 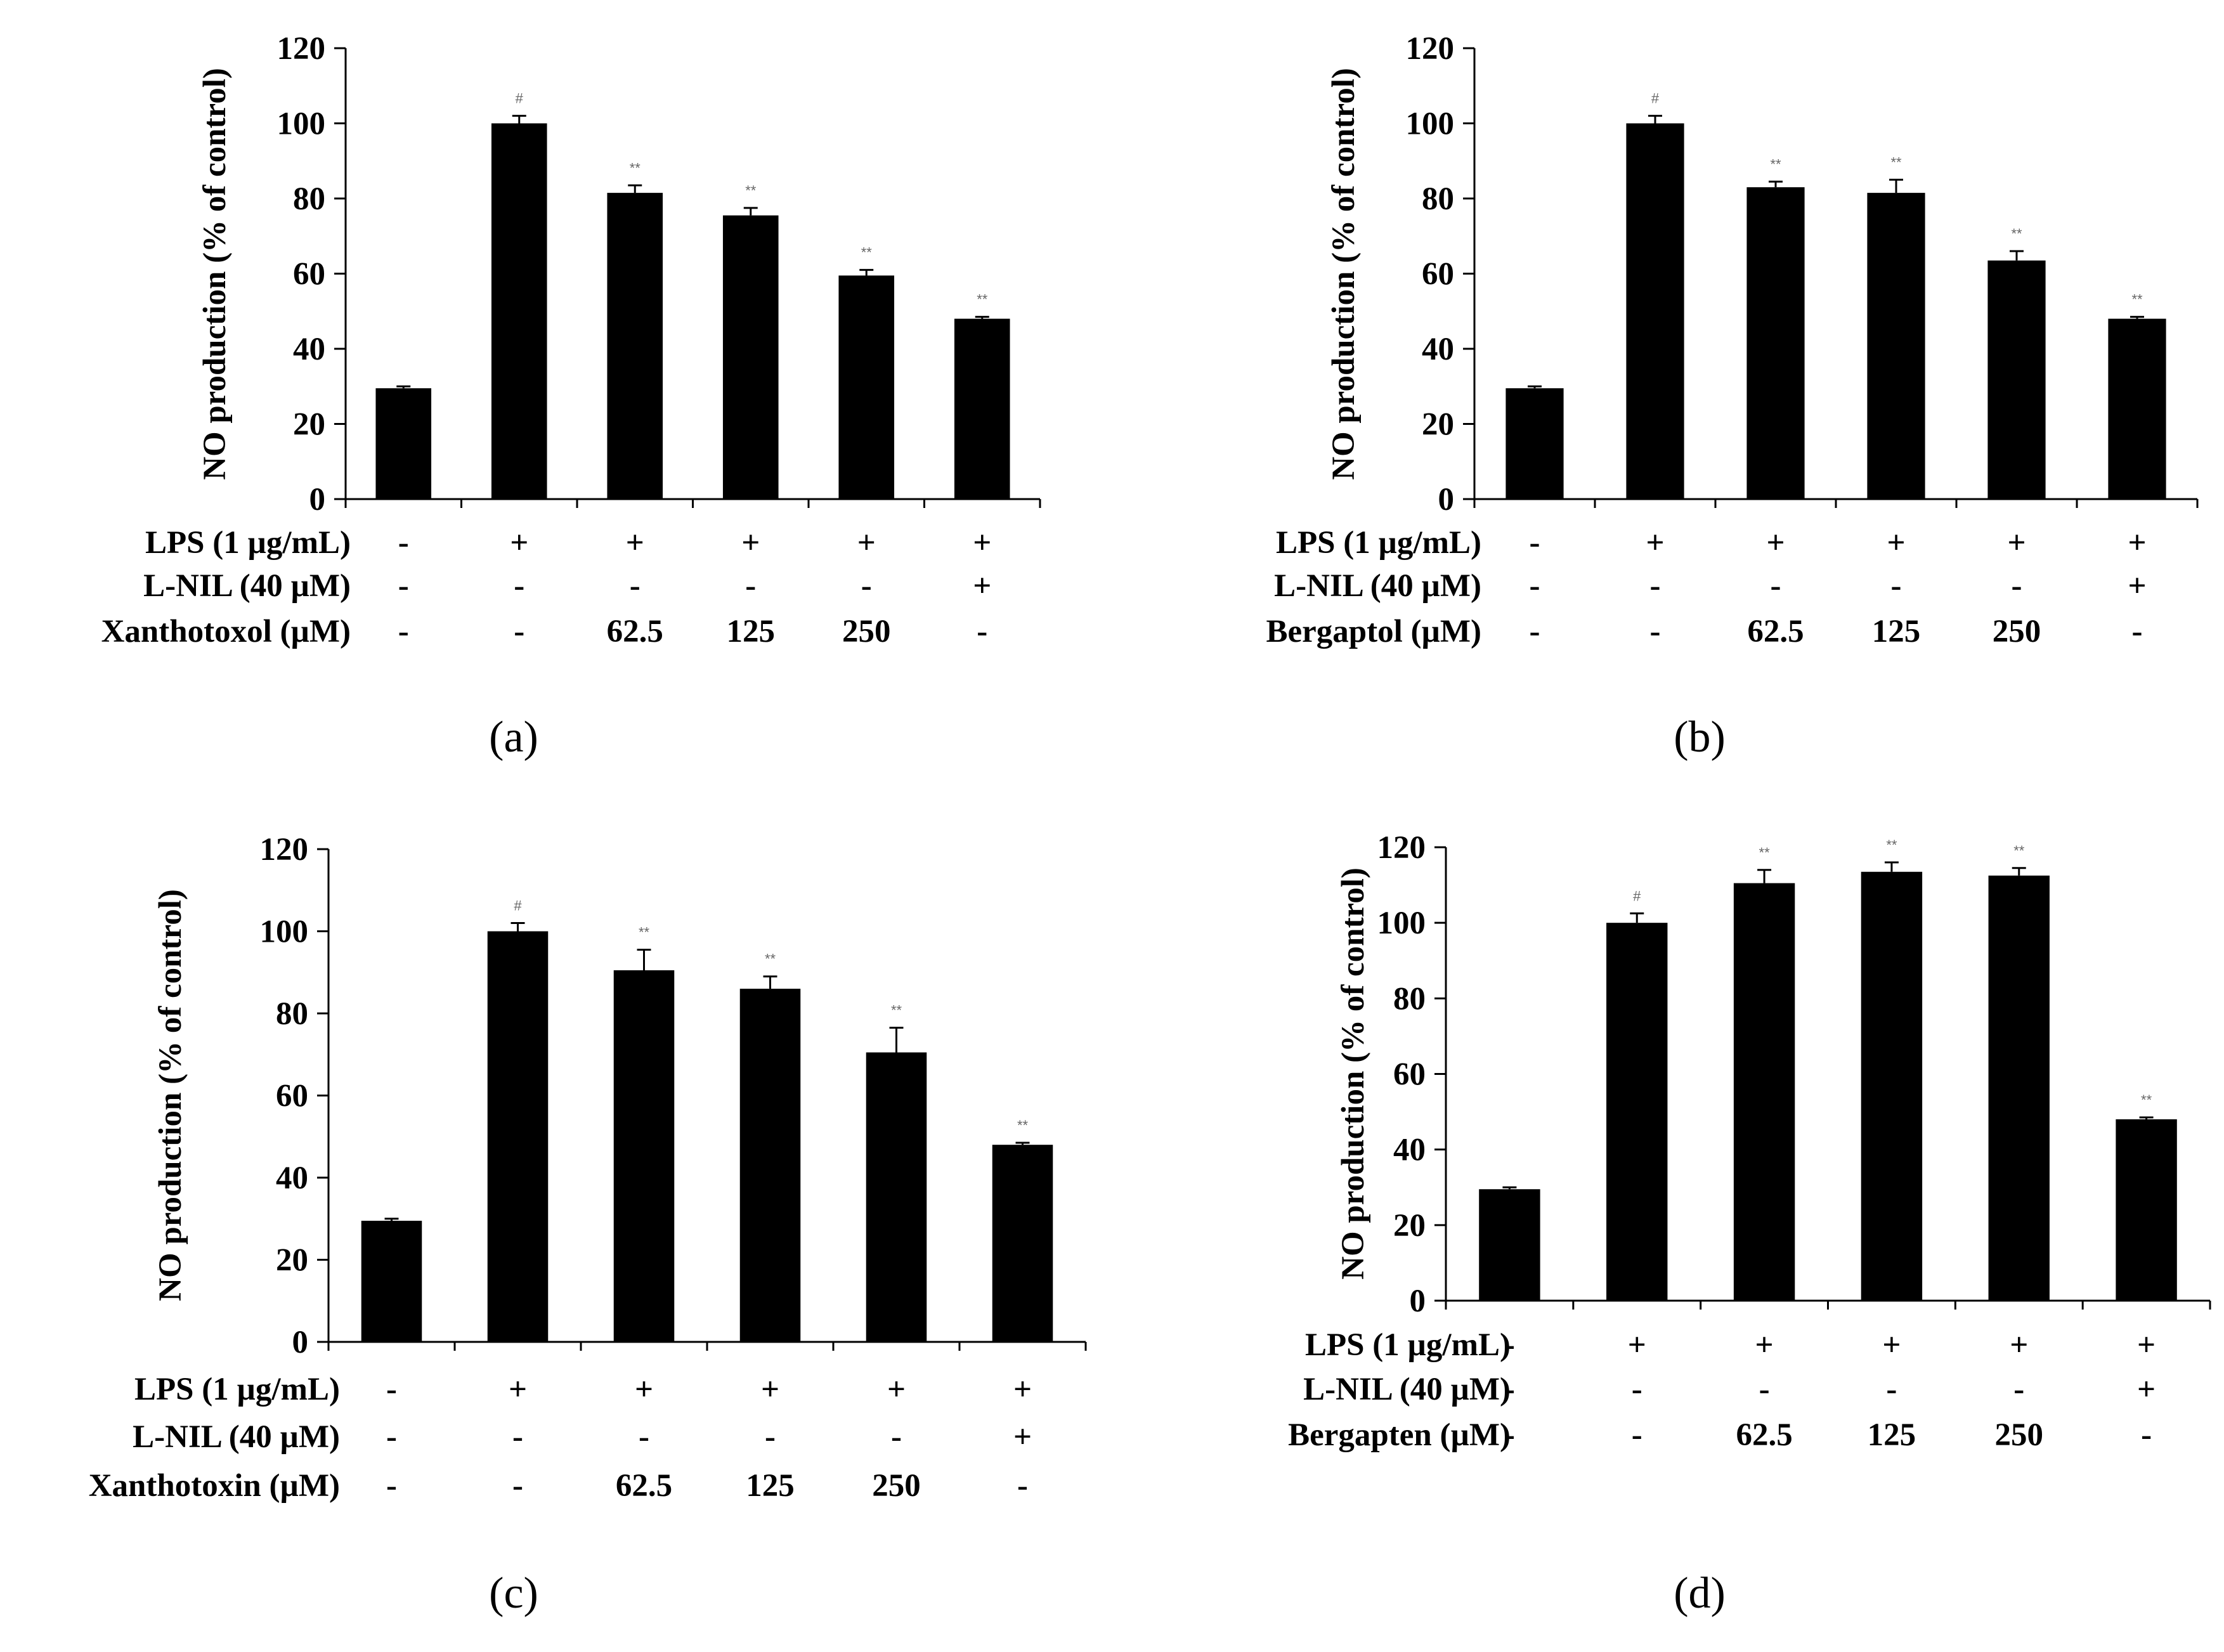 What do you see at coordinates (513, 1593) in the screenshot?
I see `panel-label: (c)` at bounding box center [513, 1593].